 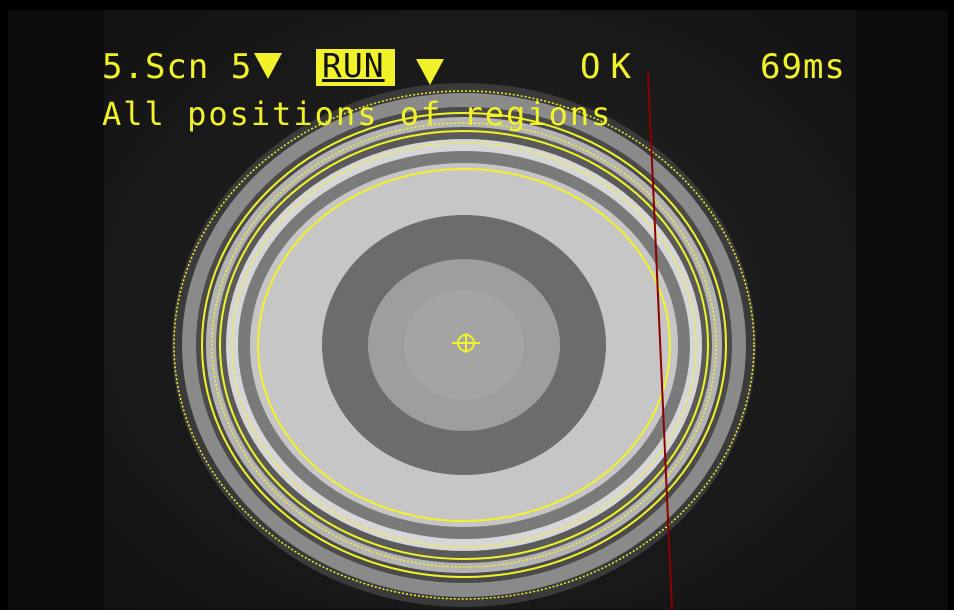 I want to click on crosshair-icon, so click(x=466, y=343).